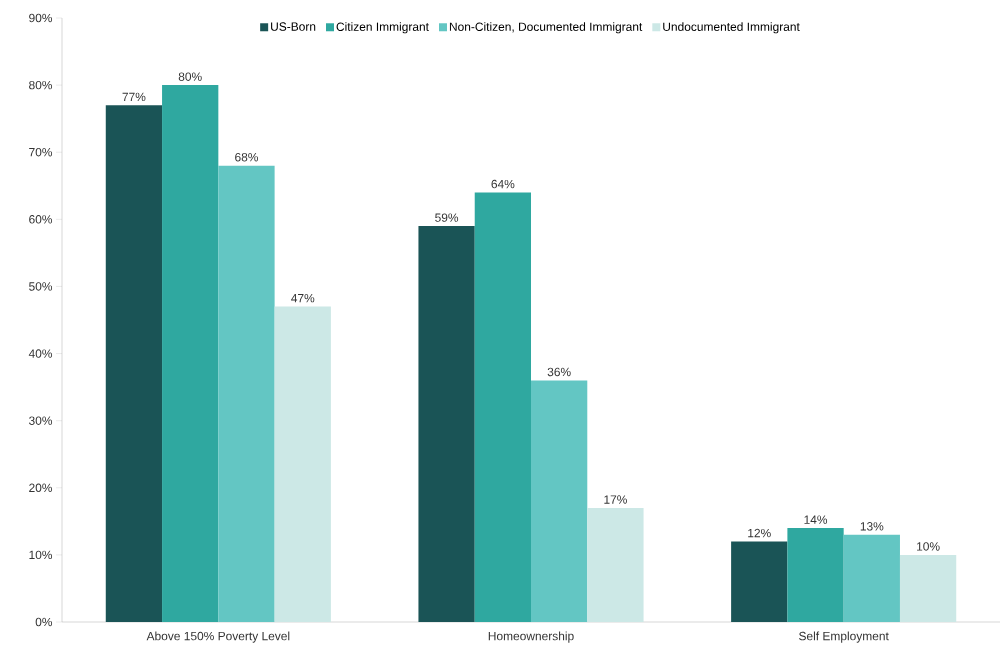 The width and height of the screenshot is (1003, 653). I want to click on data-label: 17%, so click(615, 499).